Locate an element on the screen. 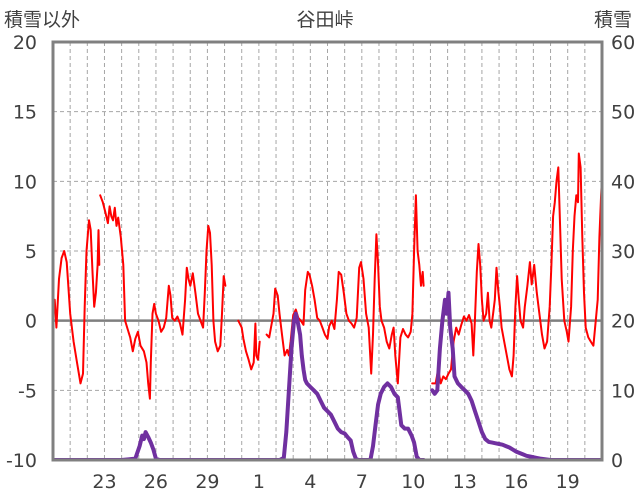  y-right-tick-label: 40 is located at coordinates (623, 182).